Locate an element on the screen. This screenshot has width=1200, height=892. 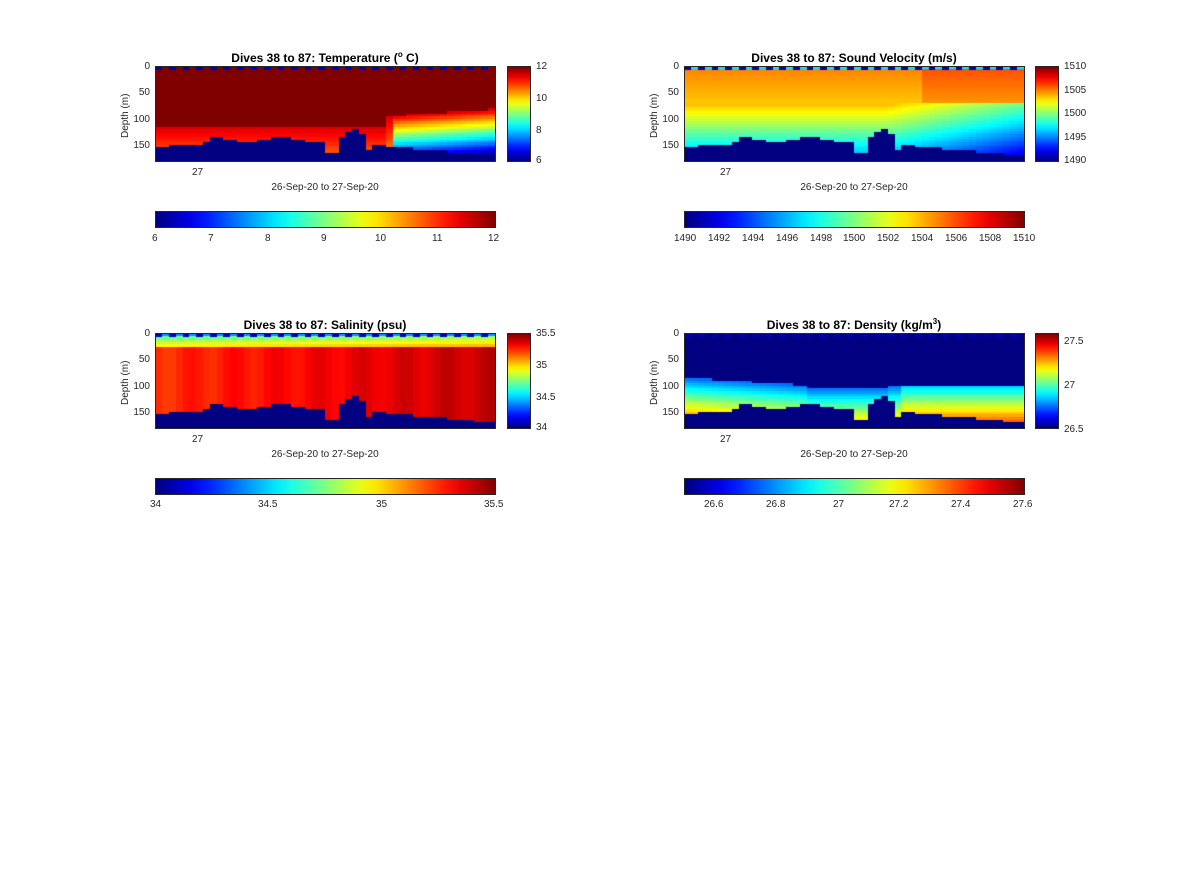
temperature-title: Dives 38 to 87: Temperature (o C) is located at coordinates (325, 57).